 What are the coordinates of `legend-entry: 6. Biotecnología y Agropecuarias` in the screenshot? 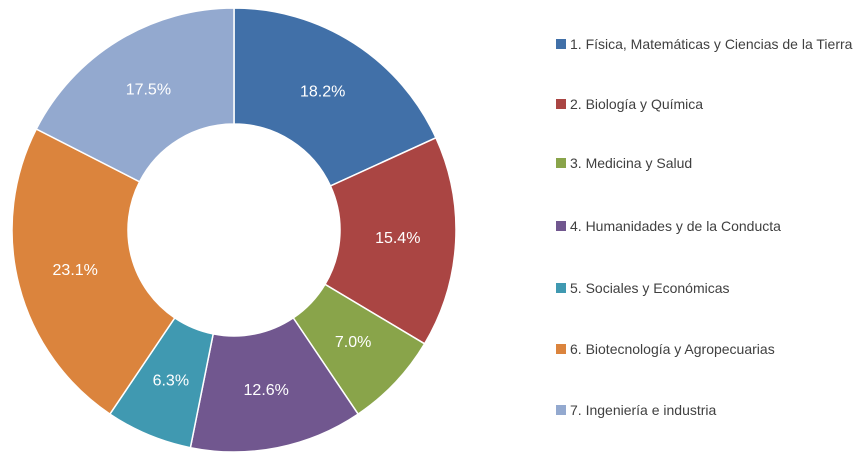 It's located at (706, 349).